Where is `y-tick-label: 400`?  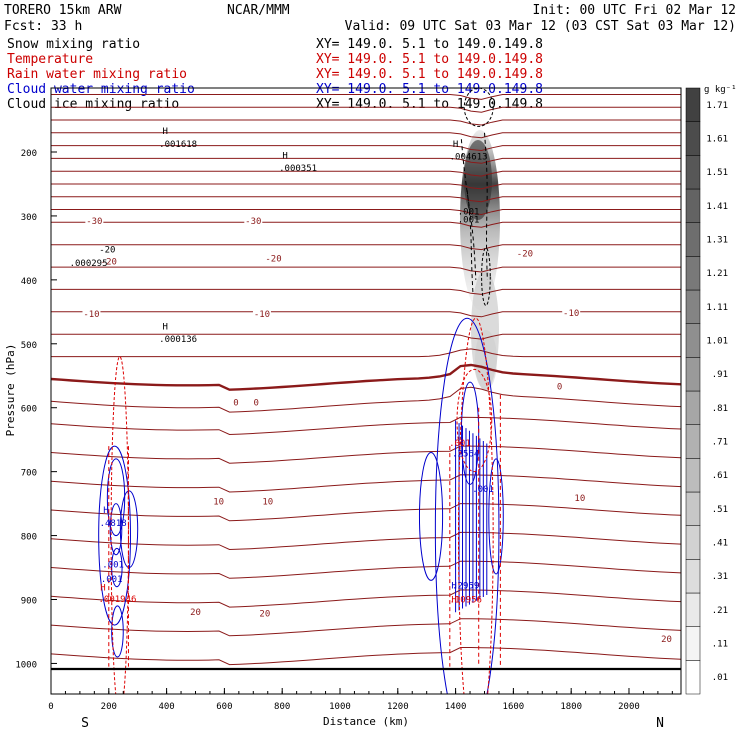 y-tick-label: 400 is located at coordinates (29, 282).